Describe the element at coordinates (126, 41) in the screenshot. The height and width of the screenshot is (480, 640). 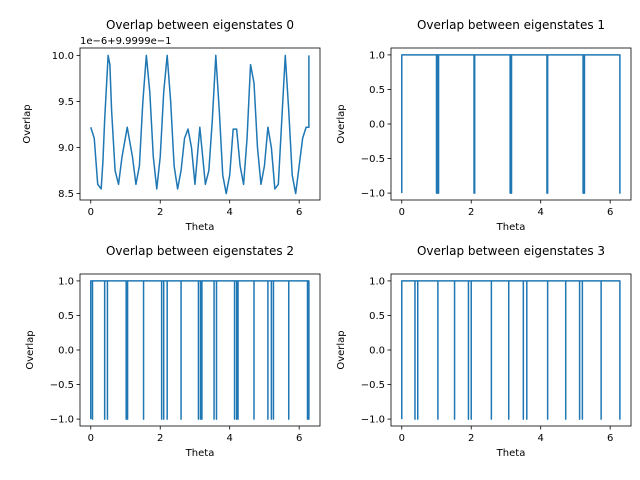
I see `y-offset-text: 1e−6+9.9999e−1` at that location.